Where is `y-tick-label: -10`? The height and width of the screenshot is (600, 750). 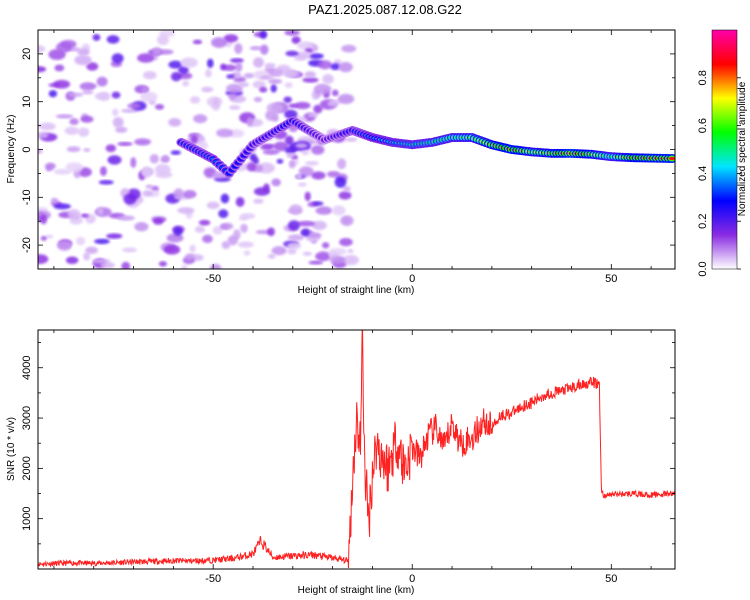
y-tick-label: -10 is located at coordinates (27, 197).